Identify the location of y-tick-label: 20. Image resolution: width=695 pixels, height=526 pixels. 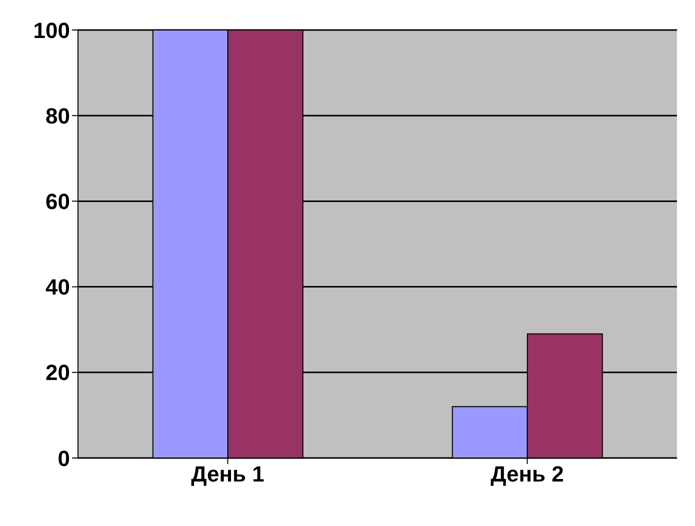
(58, 373).